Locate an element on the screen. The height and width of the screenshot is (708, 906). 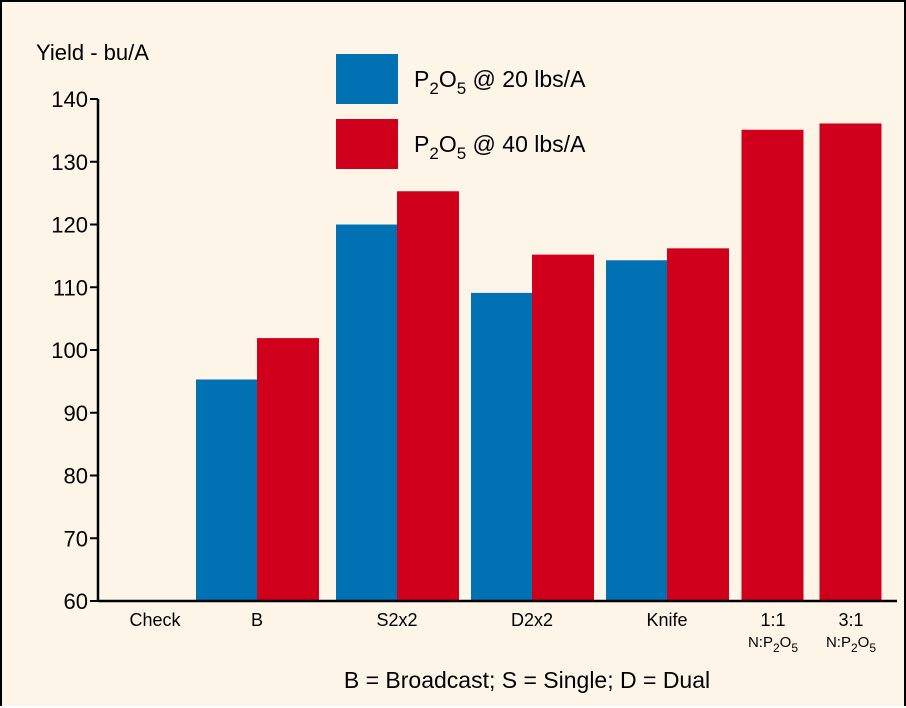
x-tick-sublabel-11: N:P2O5 is located at coordinates (773, 644).